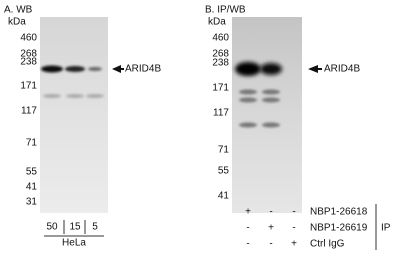 This screenshot has height=261, width=400. Describe the element at coordinates (75, 227) in the screenshot. I see `lane-label: 15` at that location.